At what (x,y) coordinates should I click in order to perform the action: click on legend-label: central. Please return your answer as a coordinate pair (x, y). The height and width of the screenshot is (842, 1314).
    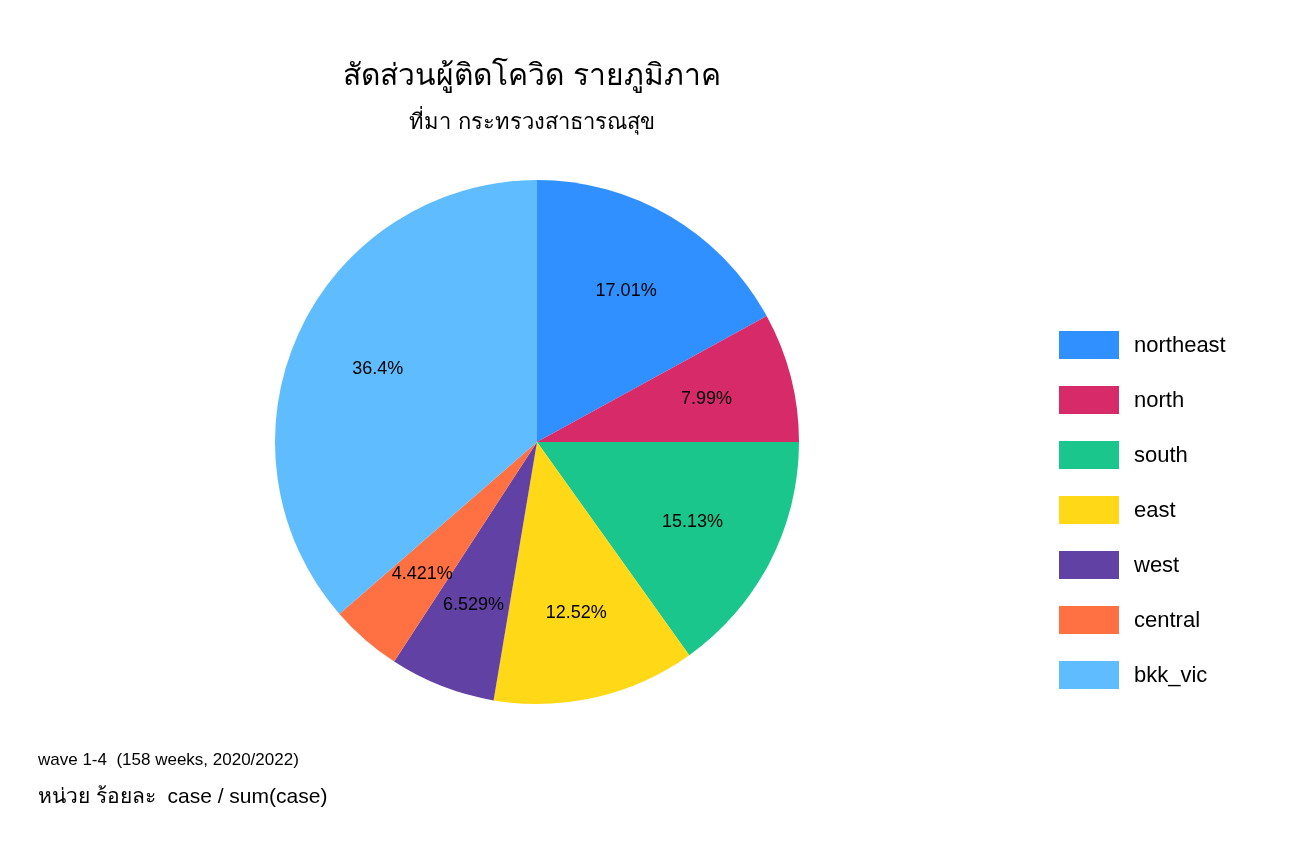
    Looking at the image, I should click on (1167, 619).